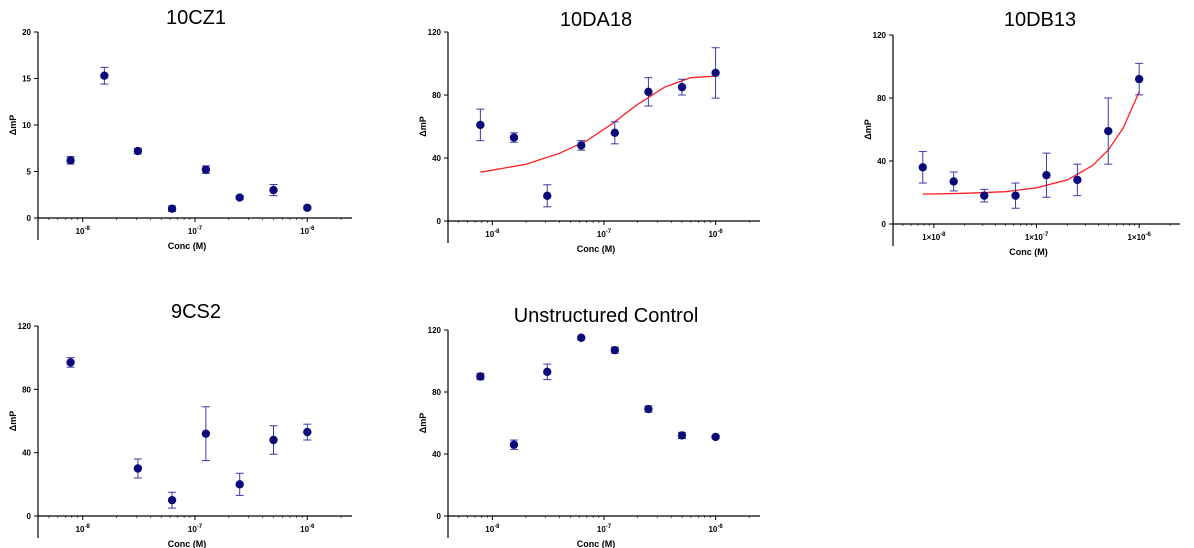  Describe the element at coordinates (29, 172) in the screenshot. I see `y-tick-label: 5` at that location.